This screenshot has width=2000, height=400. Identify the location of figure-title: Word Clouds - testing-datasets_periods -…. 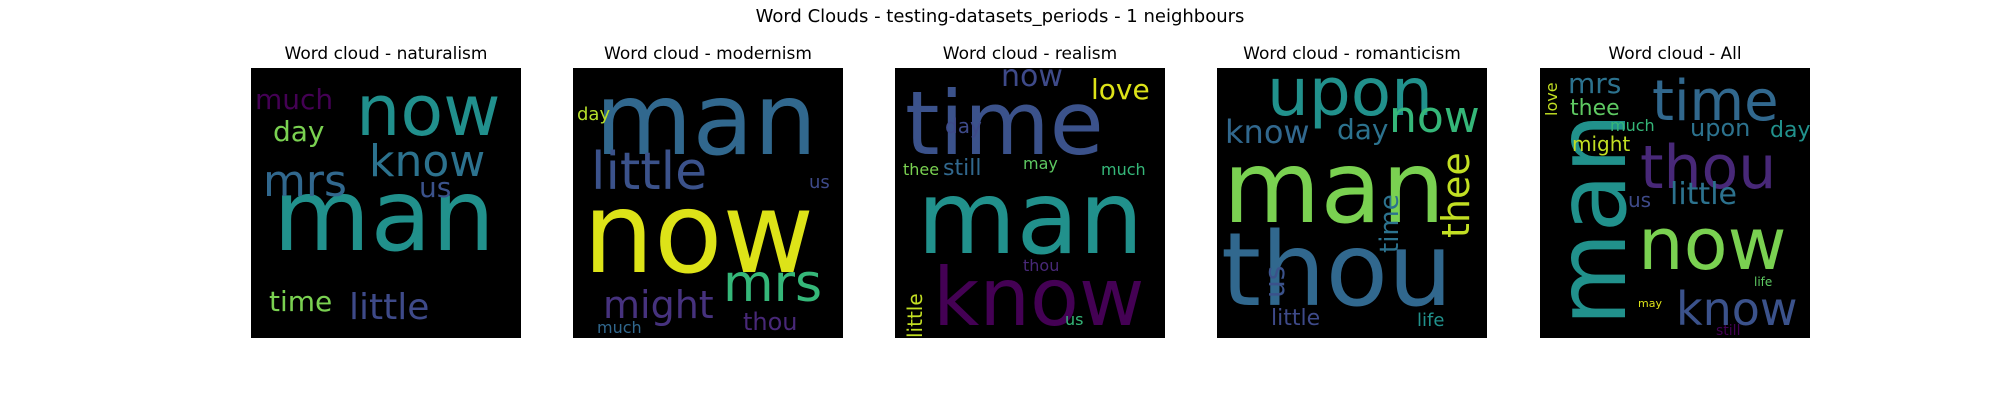
(1000, 16).